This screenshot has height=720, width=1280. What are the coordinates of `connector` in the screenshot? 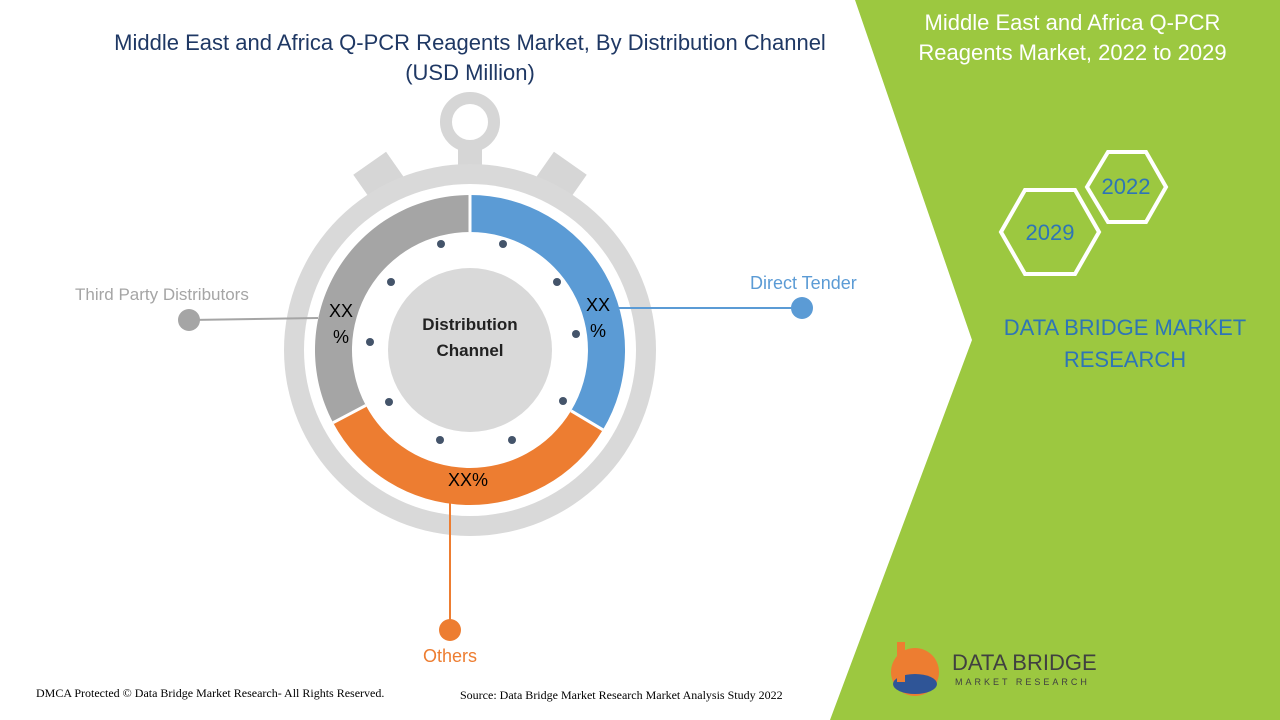 It's located at (254, 319).